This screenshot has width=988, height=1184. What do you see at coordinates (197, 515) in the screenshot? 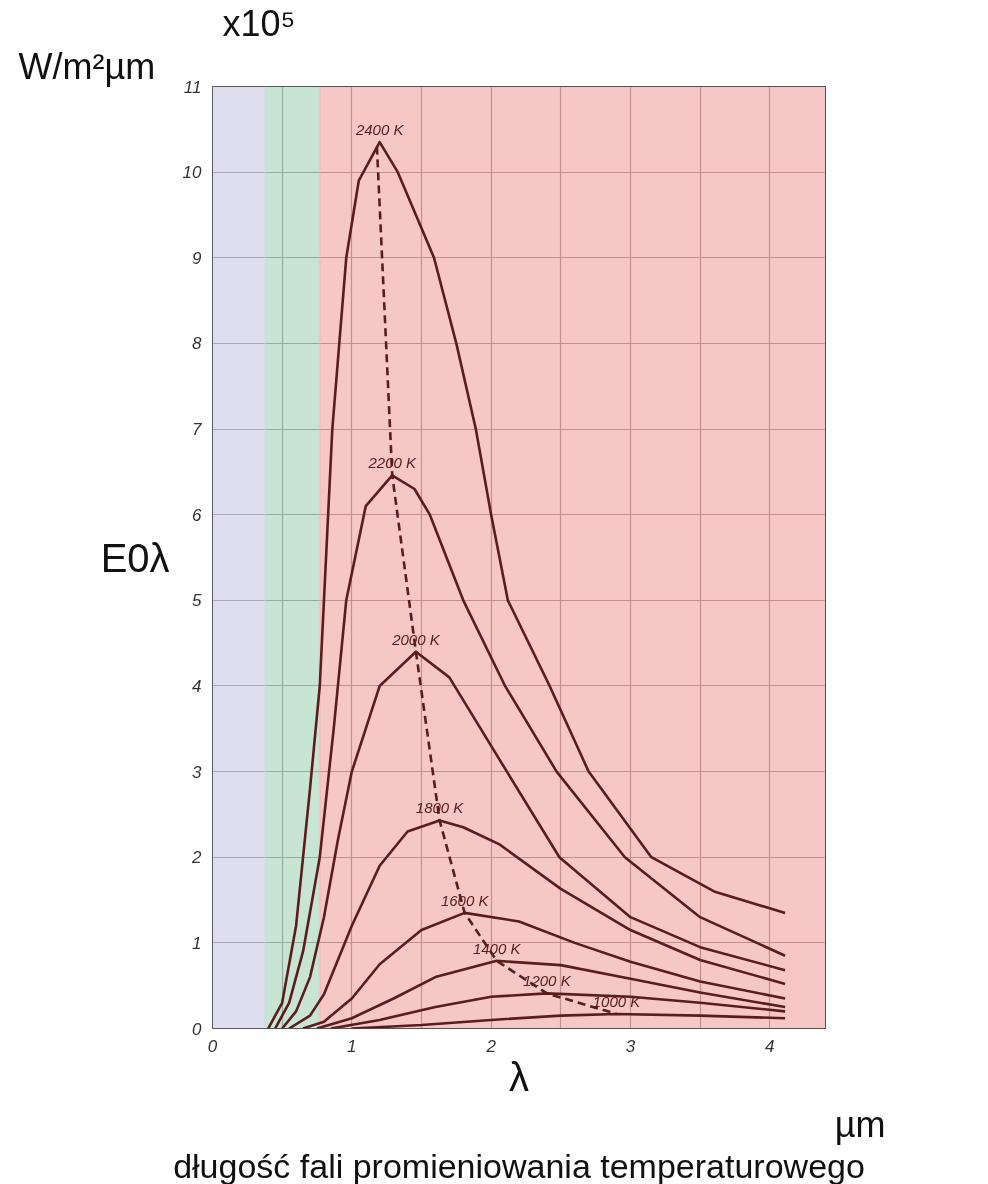
I see `y-tick-label: 6` at bounding box center [197, 515].